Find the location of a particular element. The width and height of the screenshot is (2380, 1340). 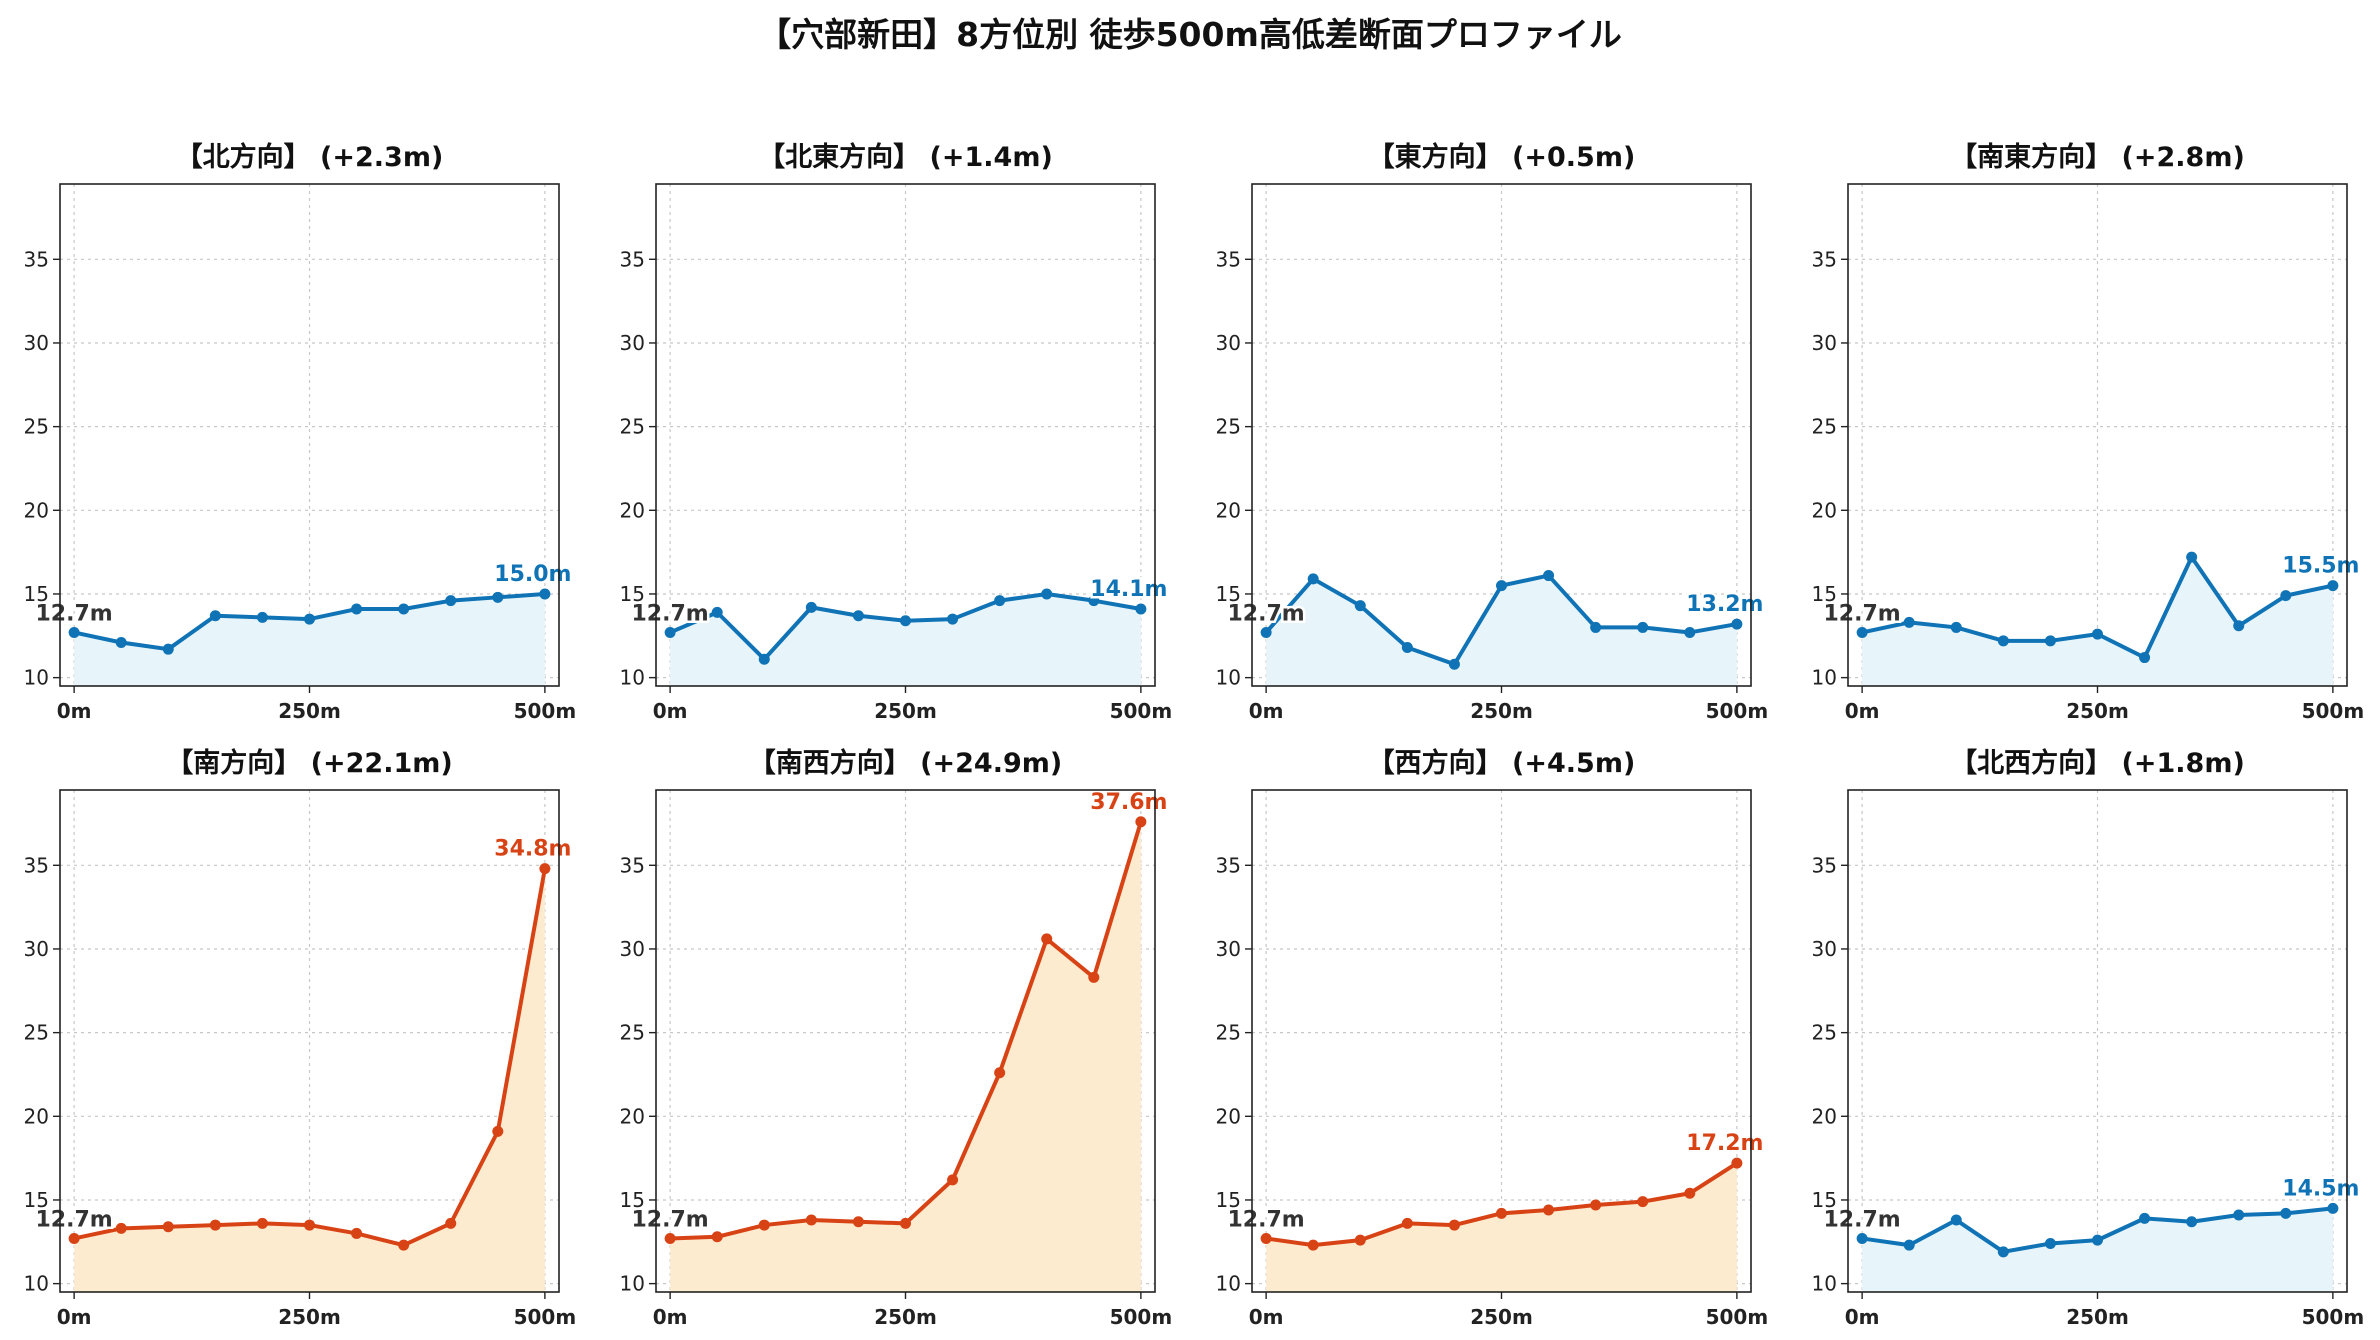

subplot-title: 【西方向】 (+4.5m) is located at coordinates (1502, 763).